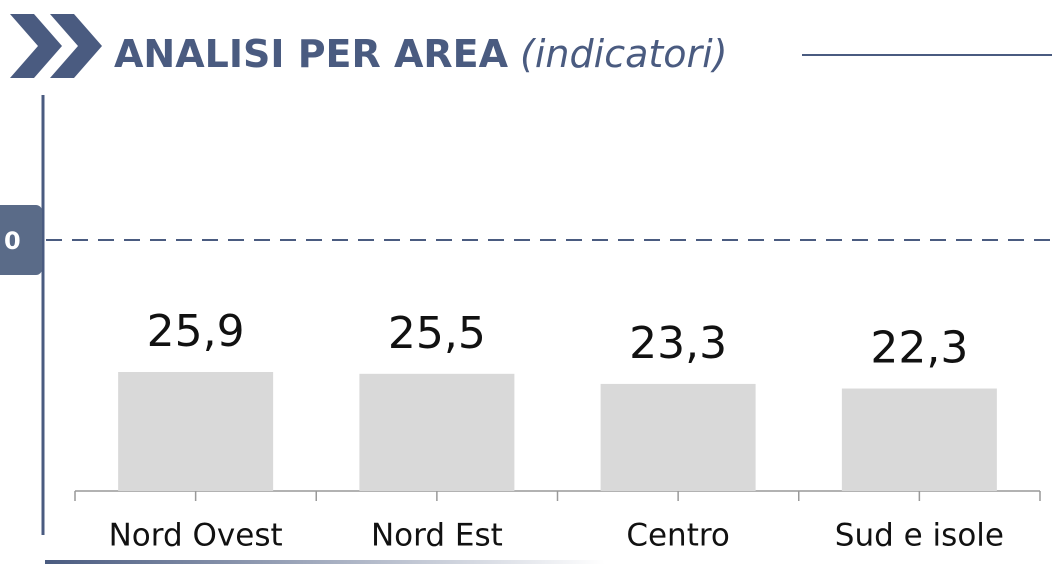 The width and height of the screenshot is (1057, 570). What do you see at coordinates (919, 536) in the screenshot?
I see `x-tick-label: Sud e isole` at bounding box center [919, 536].